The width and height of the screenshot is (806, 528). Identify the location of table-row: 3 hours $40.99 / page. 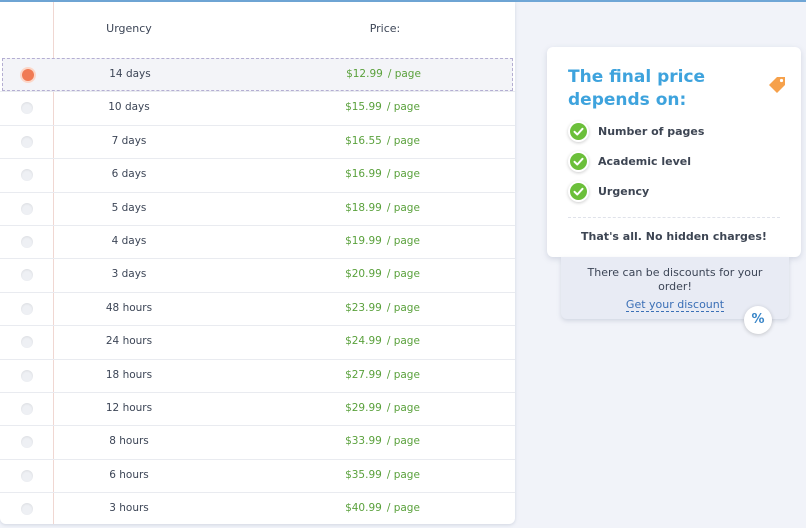
(257, 508).